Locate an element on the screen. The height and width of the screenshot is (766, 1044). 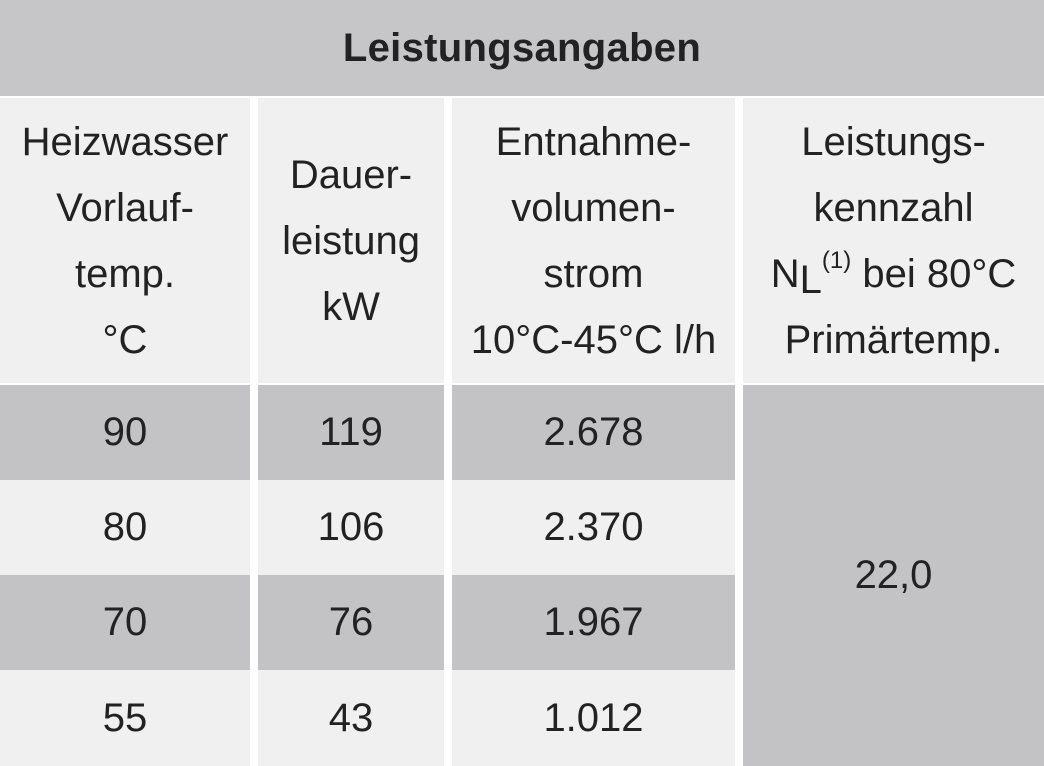
header-flow-temp-line3: temp. is located at coordinates (125, 273).